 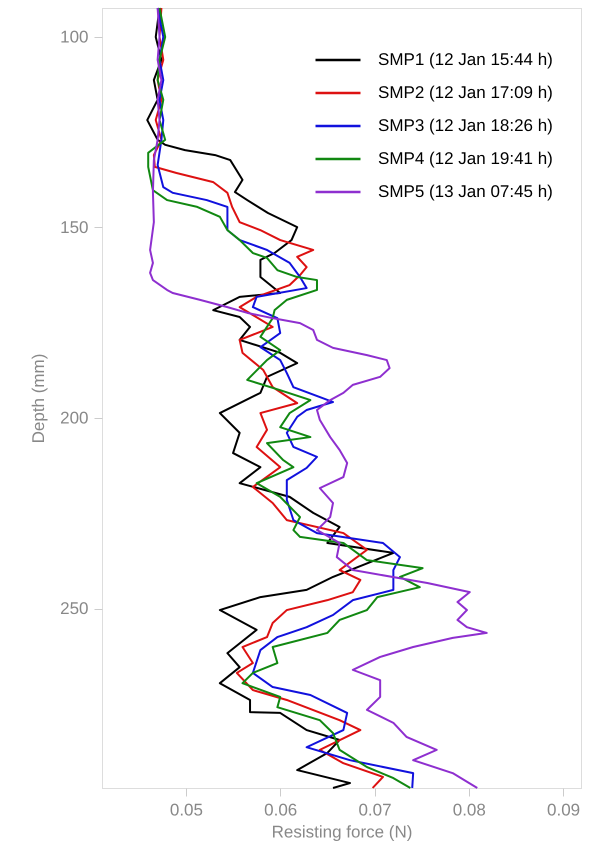 I want to click on y-tick-label: 100, so click(x=74, y=36).